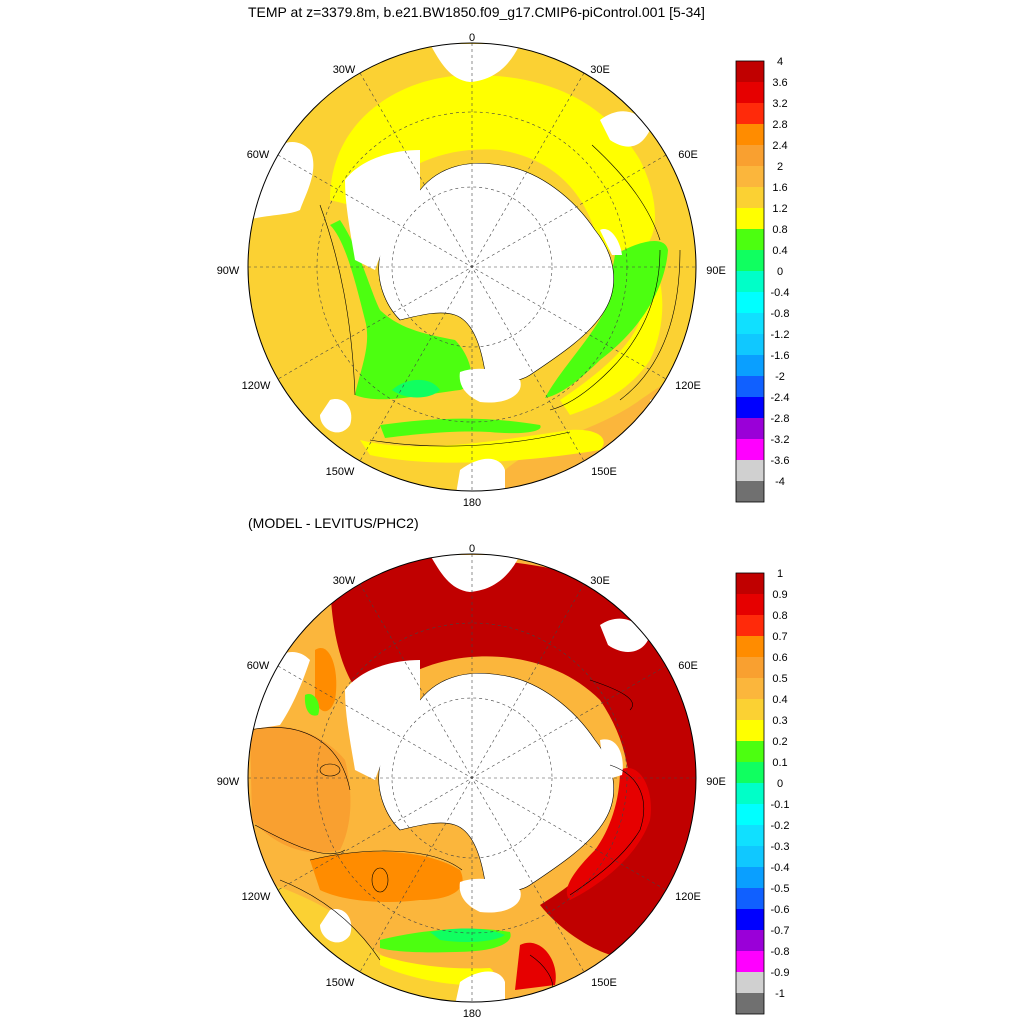 This screenshot has height=1024, width=1024. I want to click on top-lon-label-150w: 150W, so click(340, 472).